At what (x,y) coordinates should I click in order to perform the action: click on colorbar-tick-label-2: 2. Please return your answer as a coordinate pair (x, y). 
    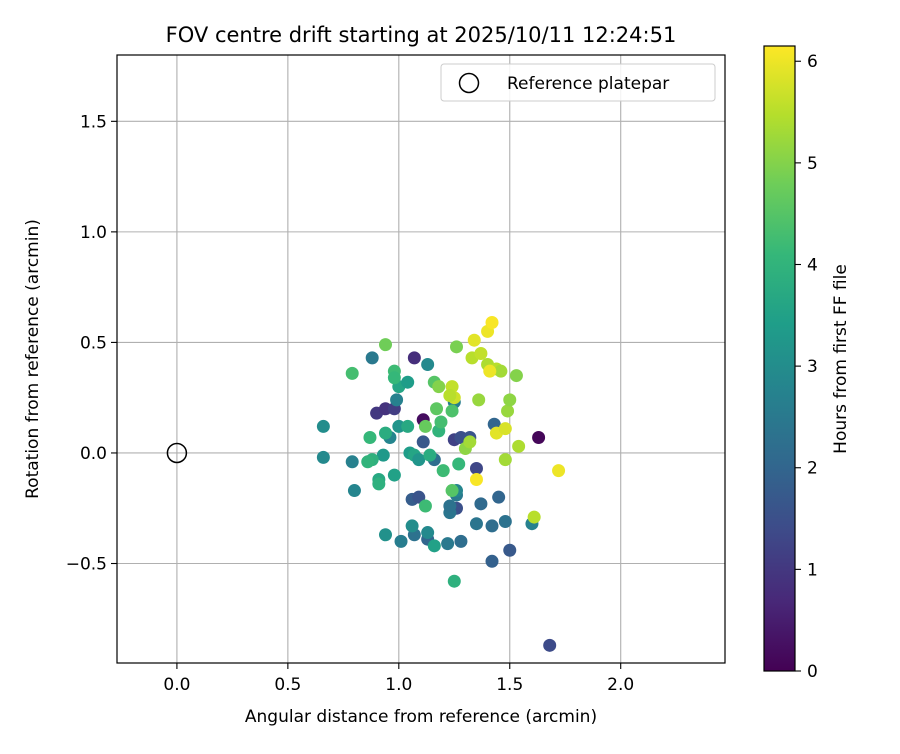
    Looking at the image, I should click on (812, 469).